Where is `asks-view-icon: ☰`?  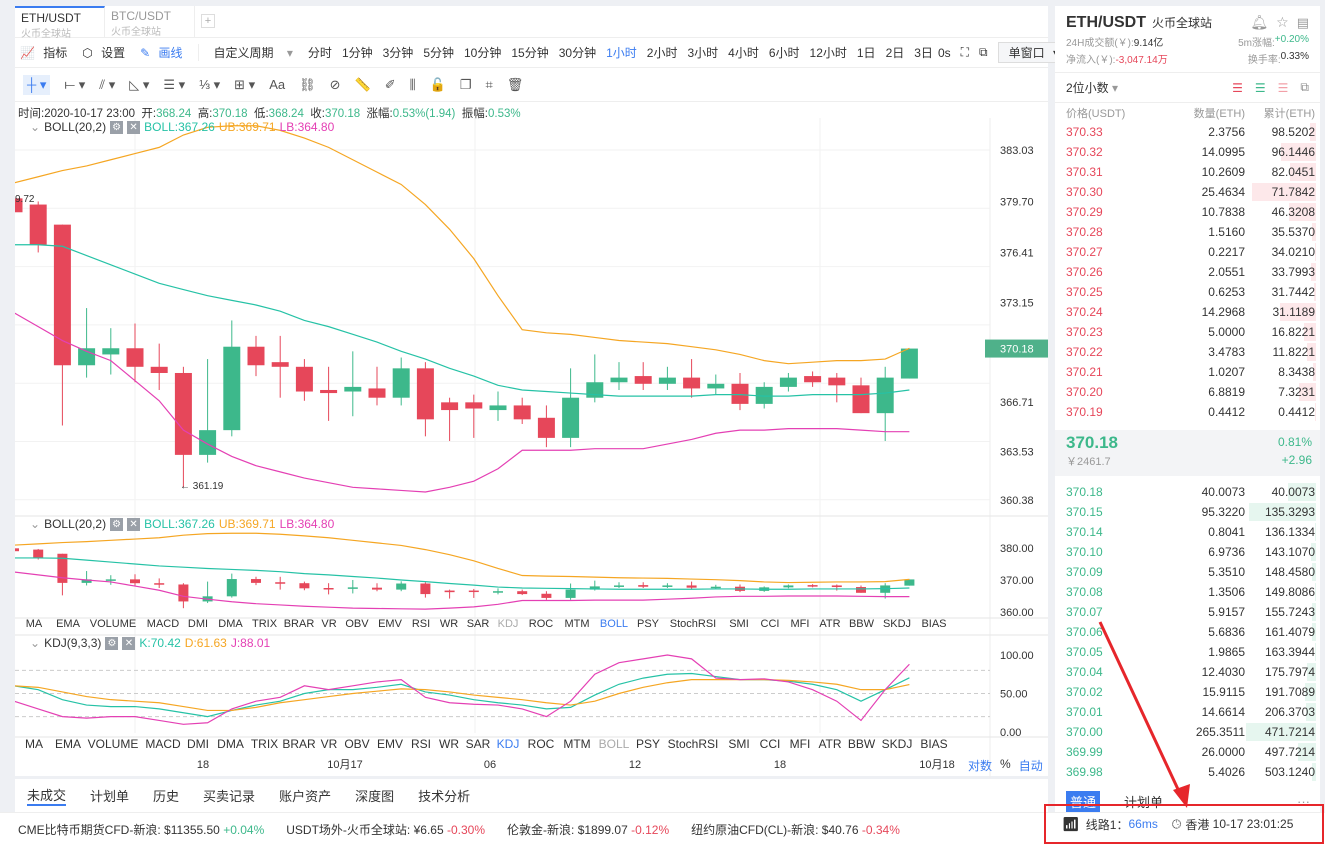
asks-view-icon: ☰ is located at coordinates (1283, 87).